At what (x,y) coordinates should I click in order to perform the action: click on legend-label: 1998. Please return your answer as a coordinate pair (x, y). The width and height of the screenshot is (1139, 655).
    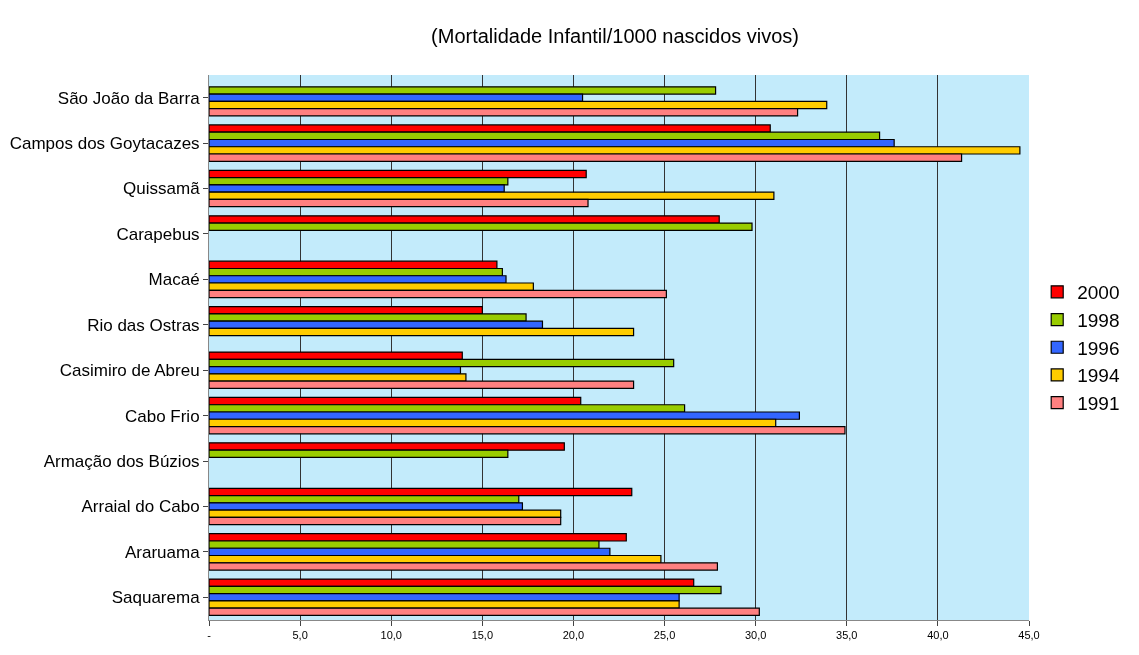
    Looking at the image, I should click on (1098, 320).